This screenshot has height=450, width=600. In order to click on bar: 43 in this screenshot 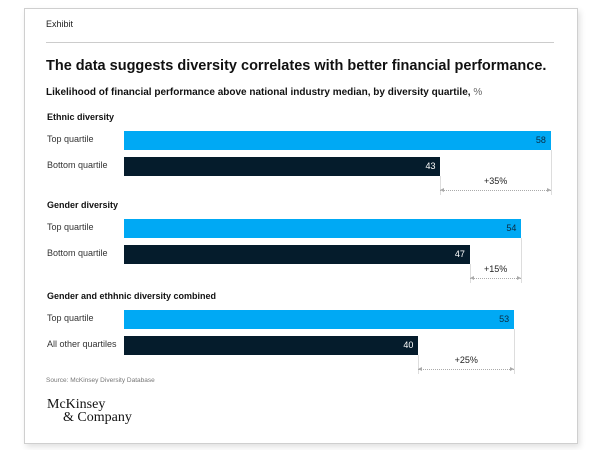, I will do `click(282, 166)`.